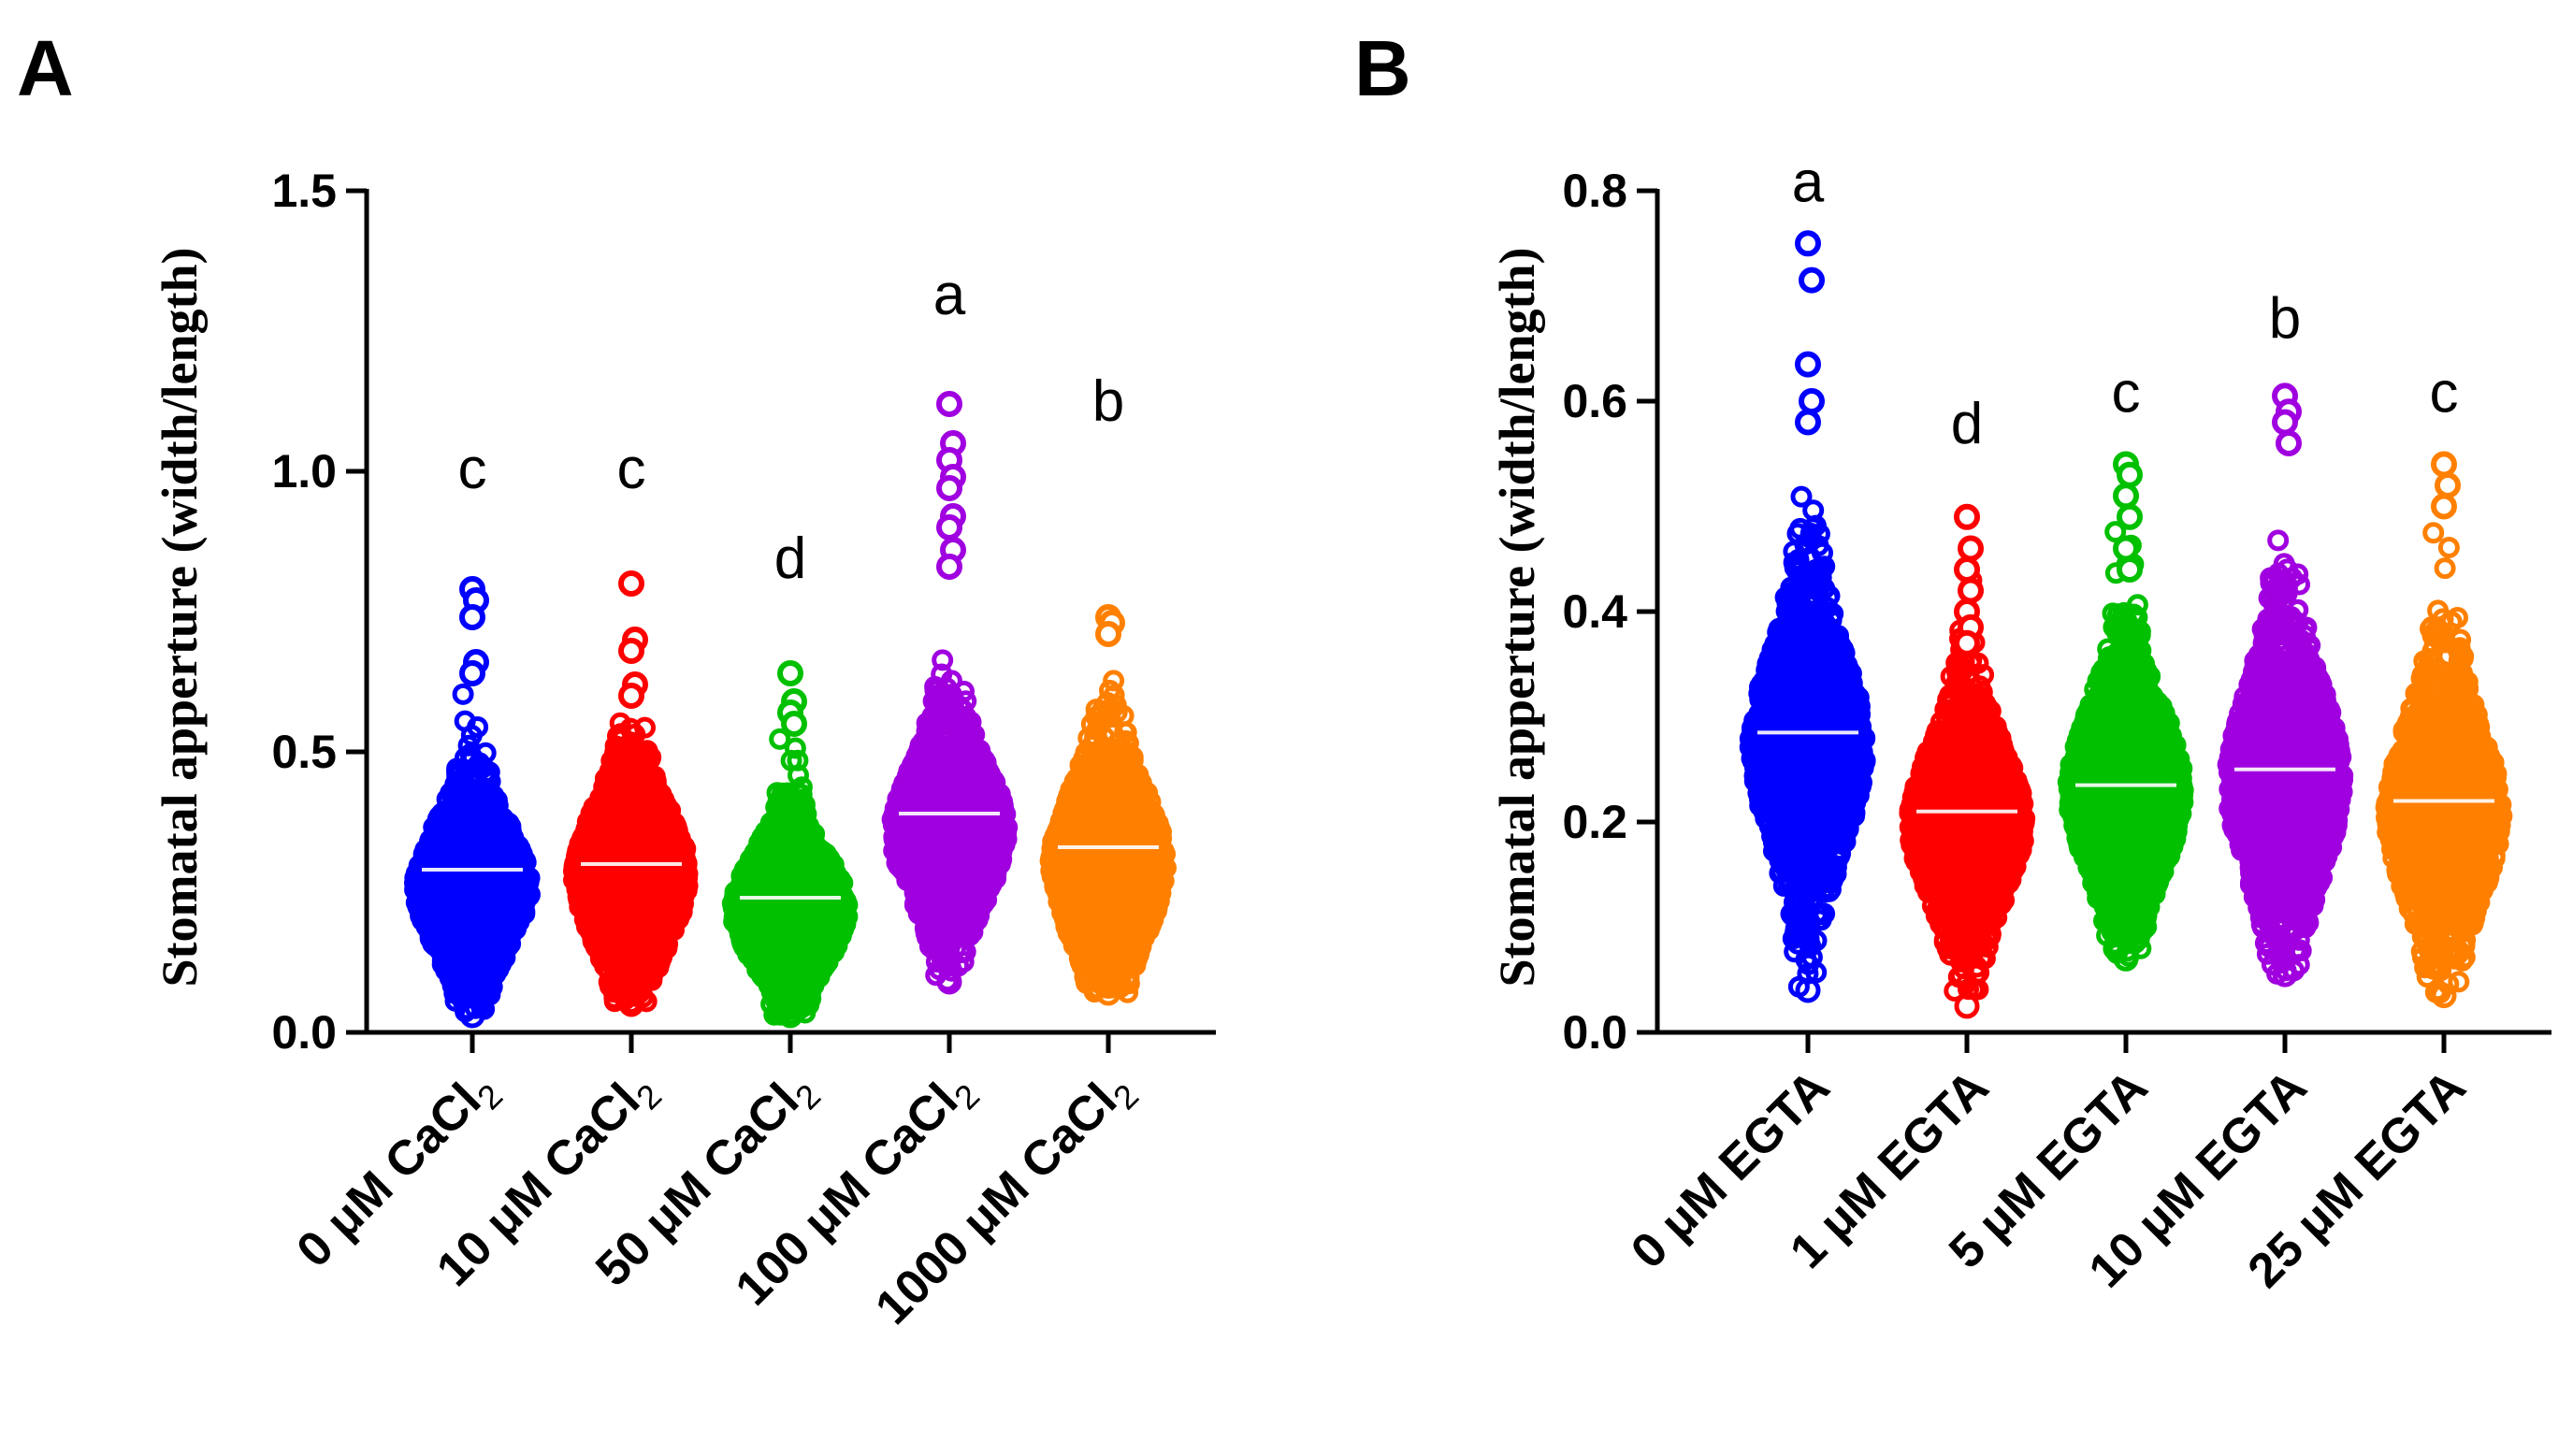 This screenshot has width=2573, height=1456. What do you see at coordinates (304, 191) in the screenshot?
I see `y-tick-label: 1.5` at bounding box center [304, 191].